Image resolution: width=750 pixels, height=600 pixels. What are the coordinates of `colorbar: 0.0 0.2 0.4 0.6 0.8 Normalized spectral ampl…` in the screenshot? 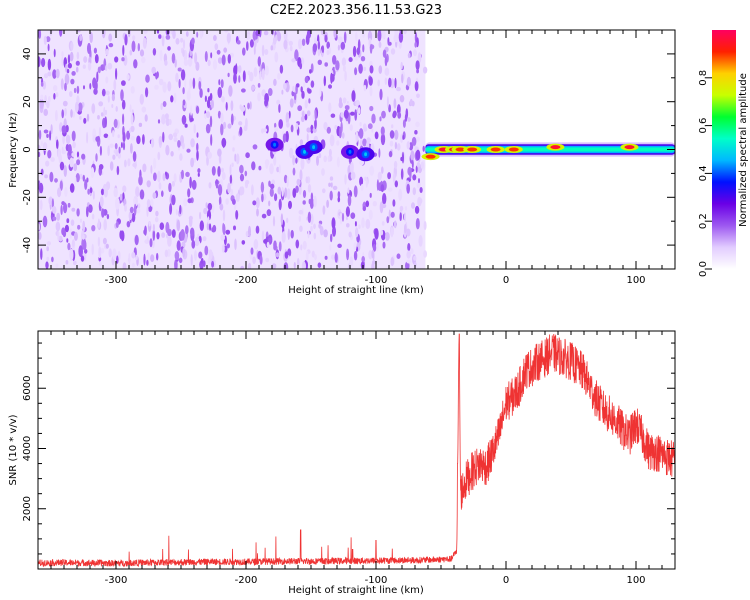 It's located at (723, 153).